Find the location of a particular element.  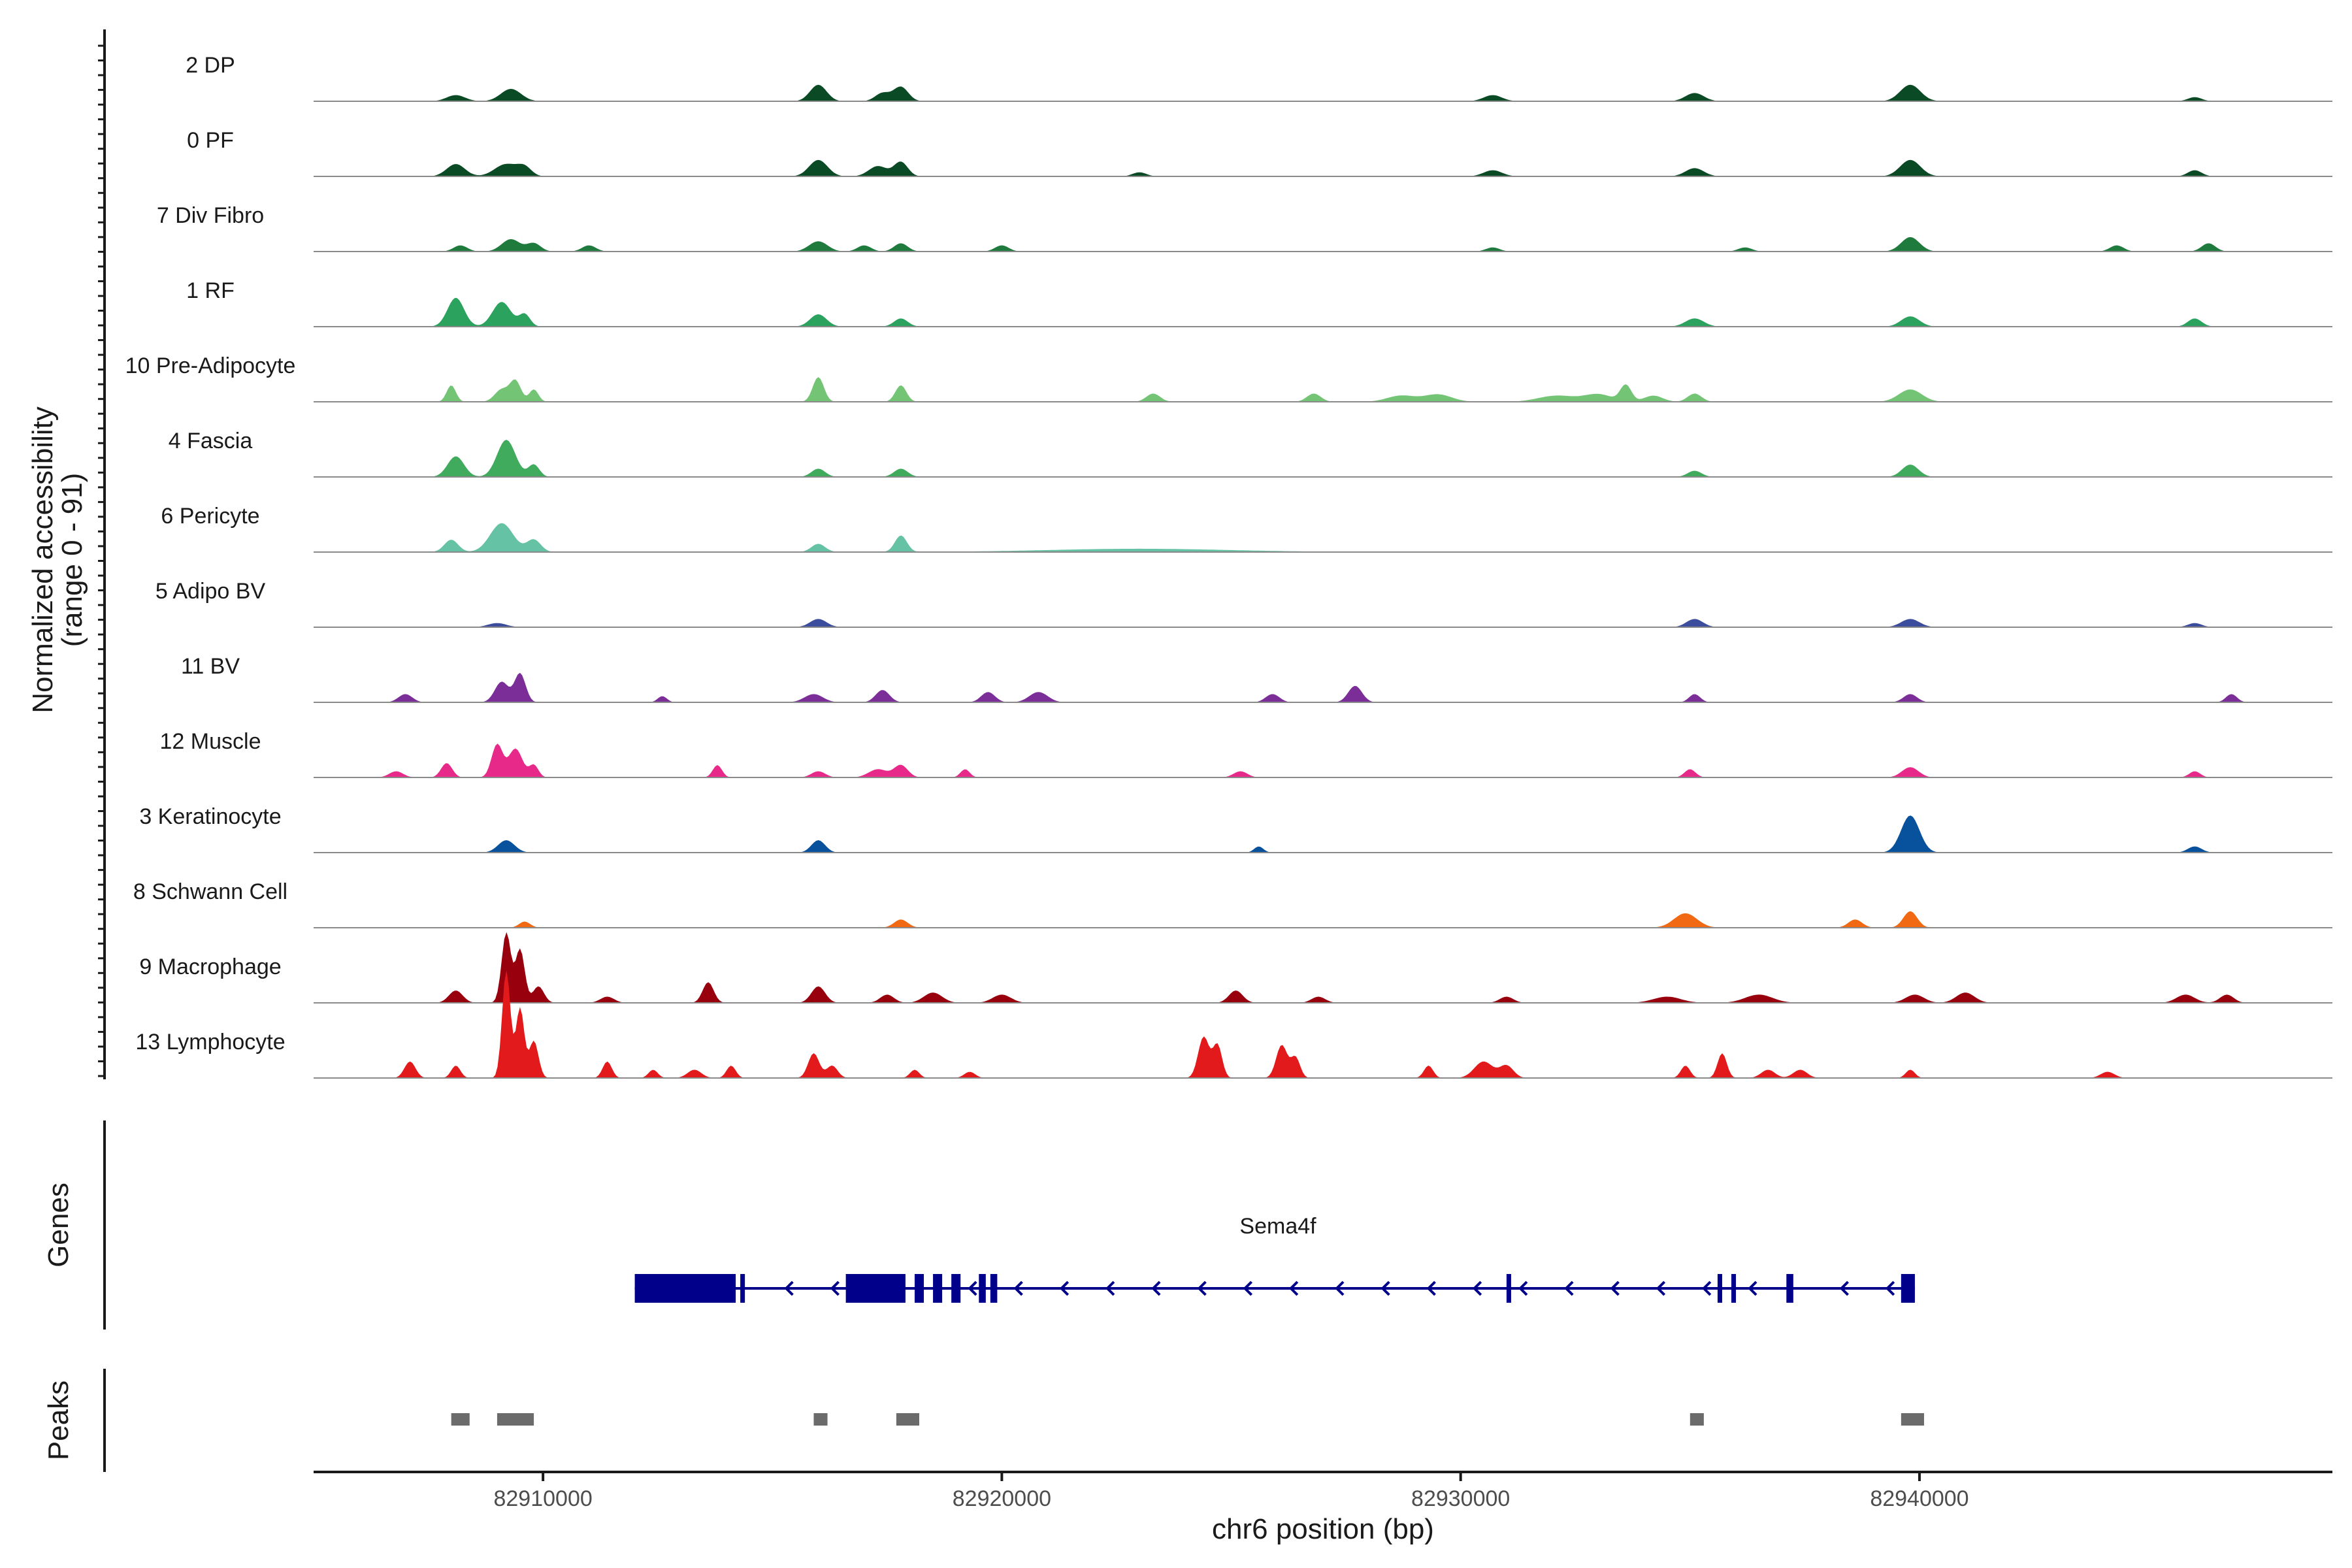

gene-name-label: Sema4f is located at coordinates (1277, 1226).